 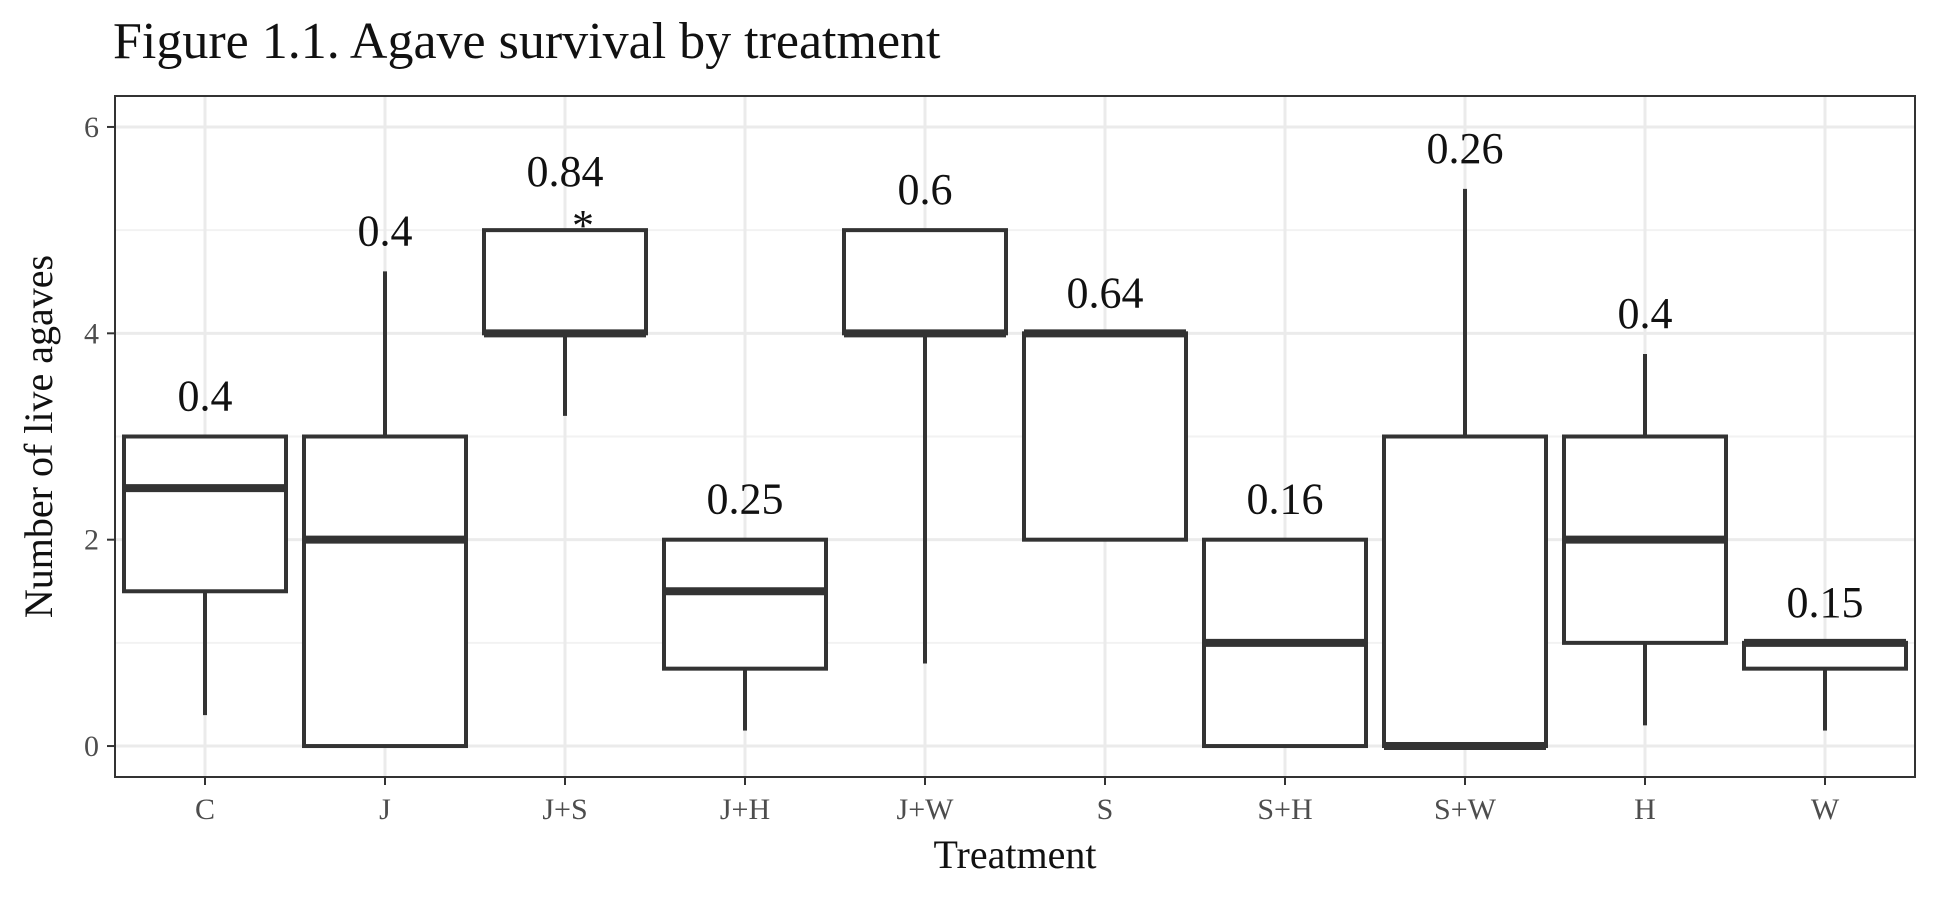 I want to click on box-J, so click(x=385, y=510).